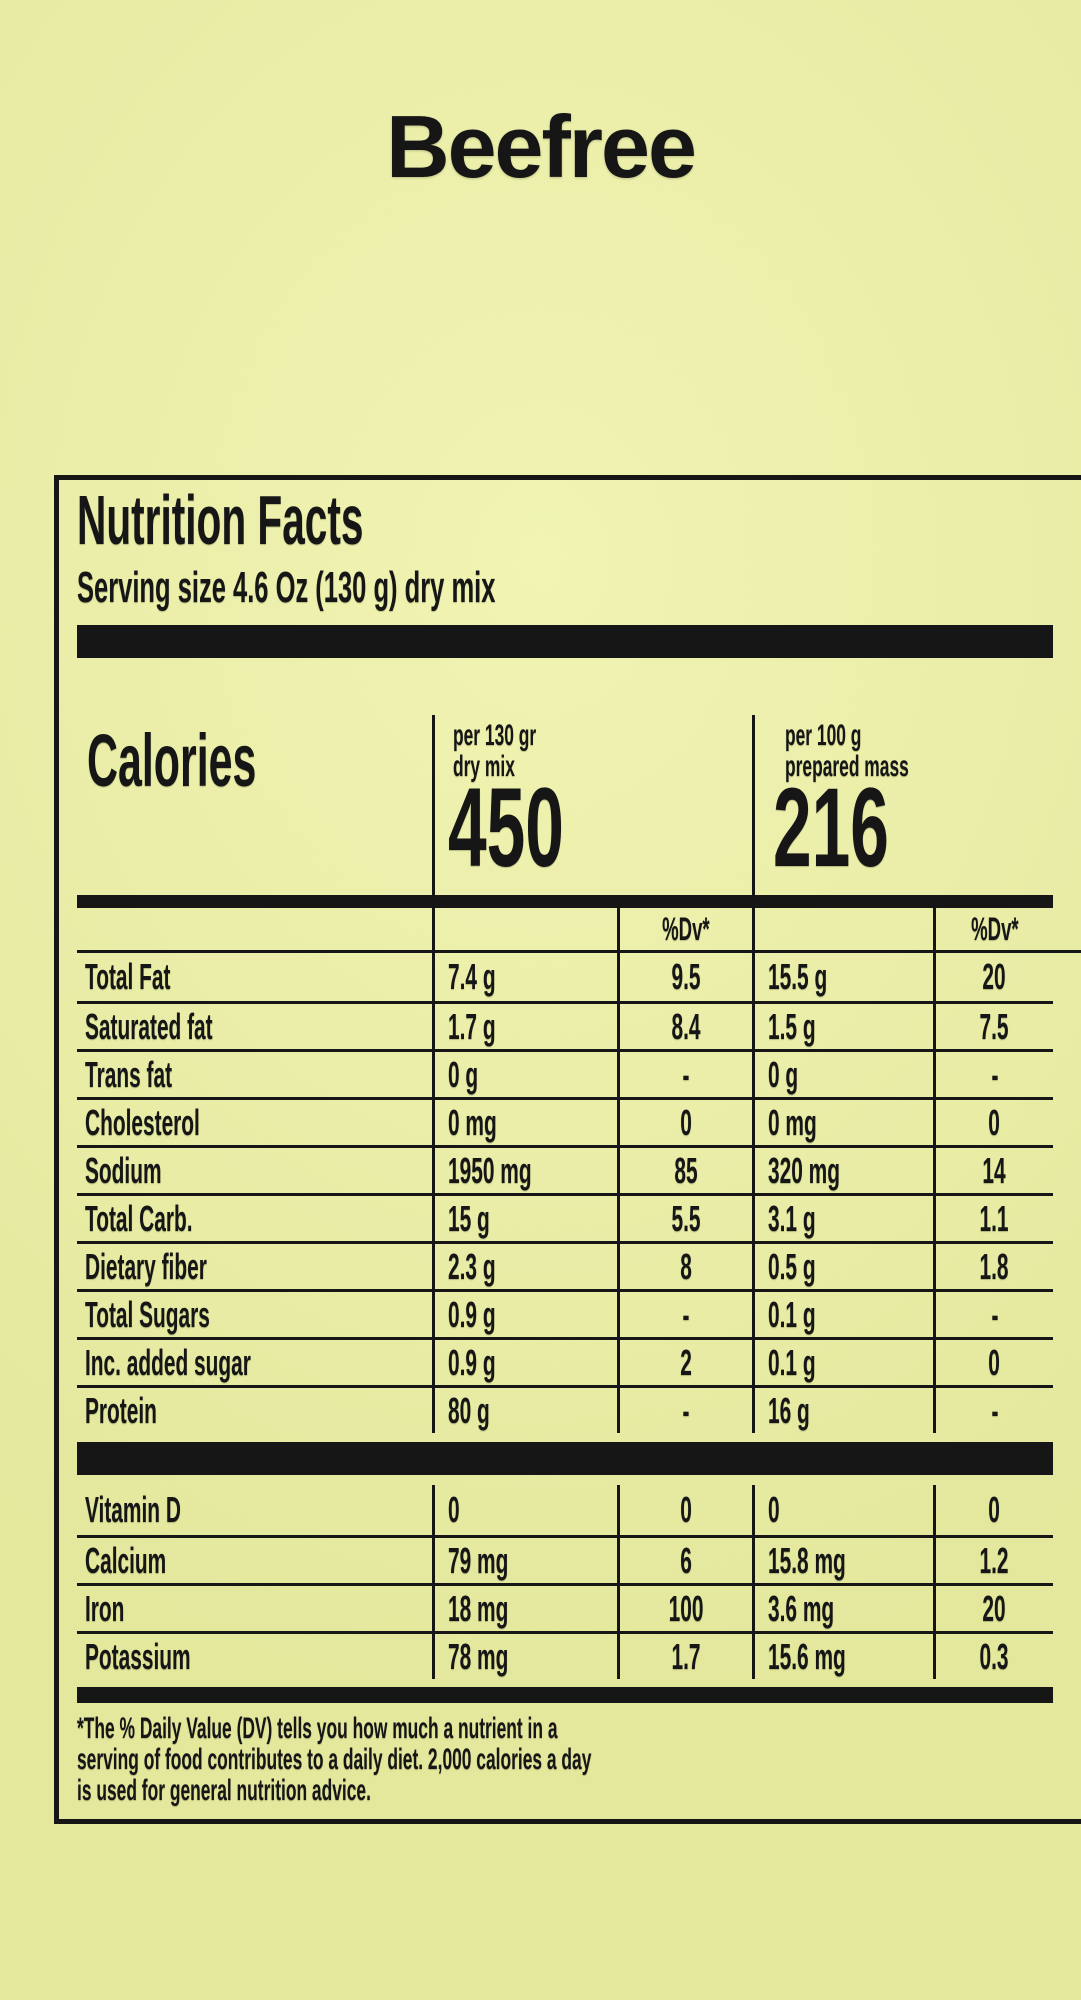 This screenshot has width=1081, height=2000. Describe the element at coordinates (128, 976) in the screenshot. I see `nutrient-name: Total Fat` at that location.